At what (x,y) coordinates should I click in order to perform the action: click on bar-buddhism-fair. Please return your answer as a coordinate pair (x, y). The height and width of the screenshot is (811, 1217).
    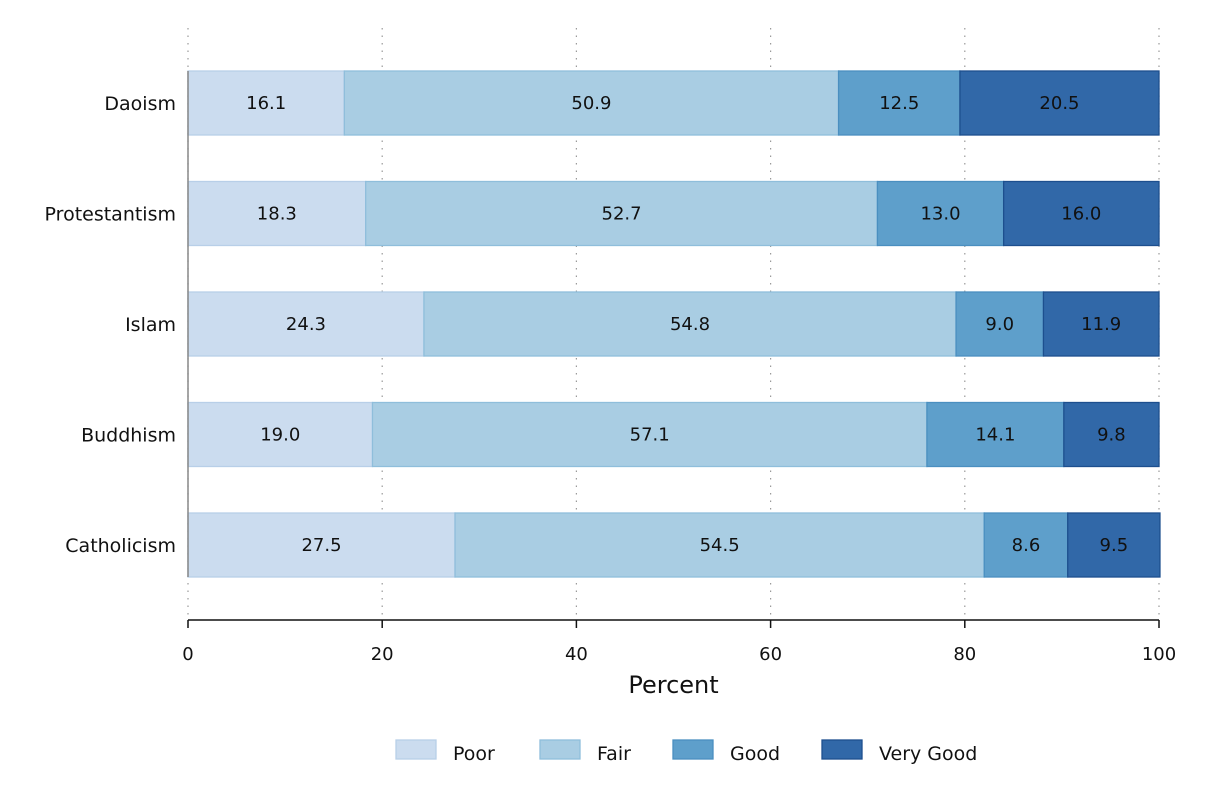
    Looking at the image, I should click on (649, 434).